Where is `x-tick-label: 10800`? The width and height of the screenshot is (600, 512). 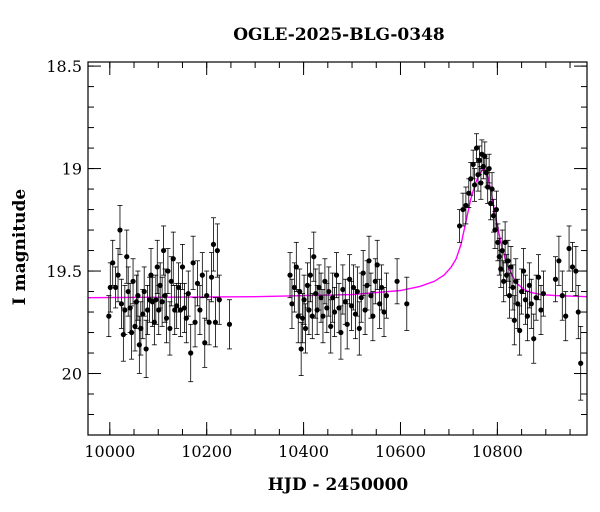
x-tick-label: 10800 is located at coordinates (497, 451).